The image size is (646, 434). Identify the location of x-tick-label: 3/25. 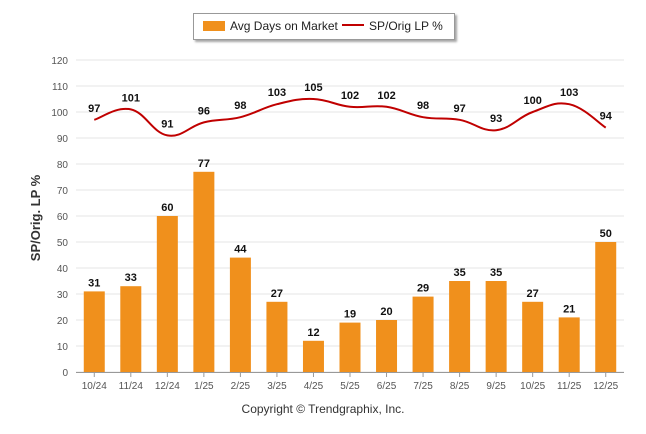
(277, 386).